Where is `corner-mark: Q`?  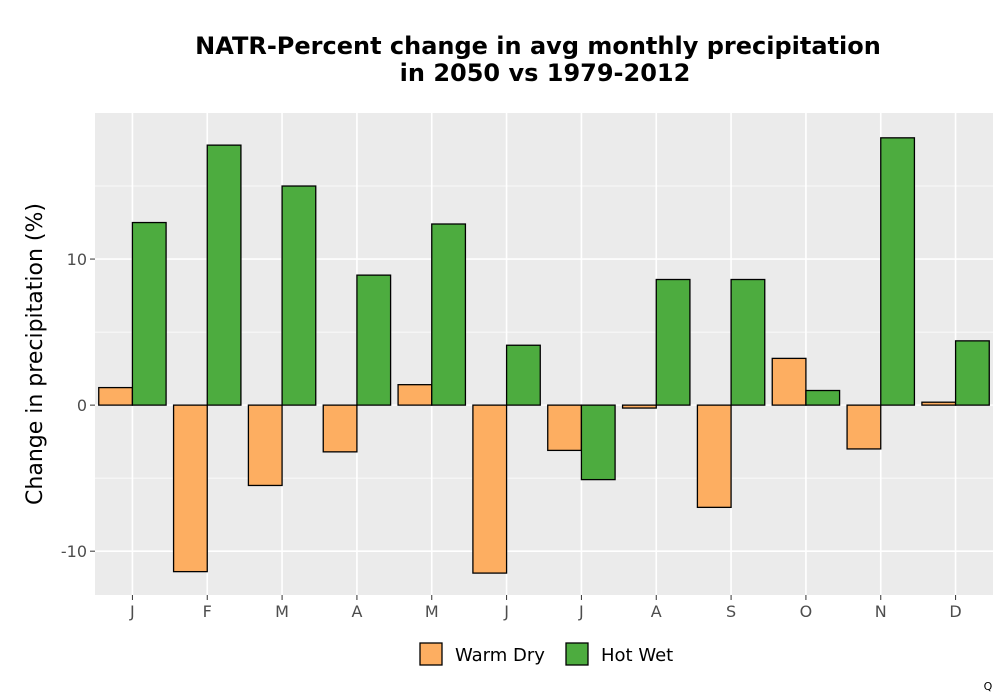
corner-mark: Q is located at coordinates (988, 686).